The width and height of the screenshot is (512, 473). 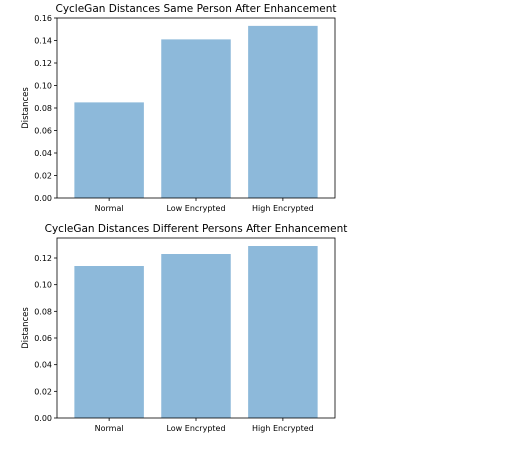 What do you see at coordinates (43, 18) in the screenshot?
I see `y-tick-label: 0.16` at bounding box center [43, 18].